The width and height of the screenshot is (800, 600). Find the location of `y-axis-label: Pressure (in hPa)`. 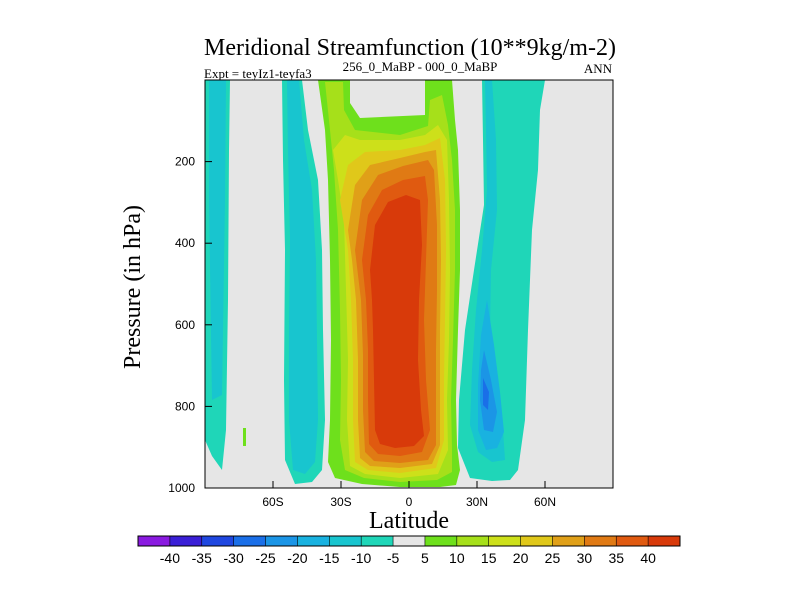

y-axis-label: Pressure (in hPa) is located at coordinates (133, 287).